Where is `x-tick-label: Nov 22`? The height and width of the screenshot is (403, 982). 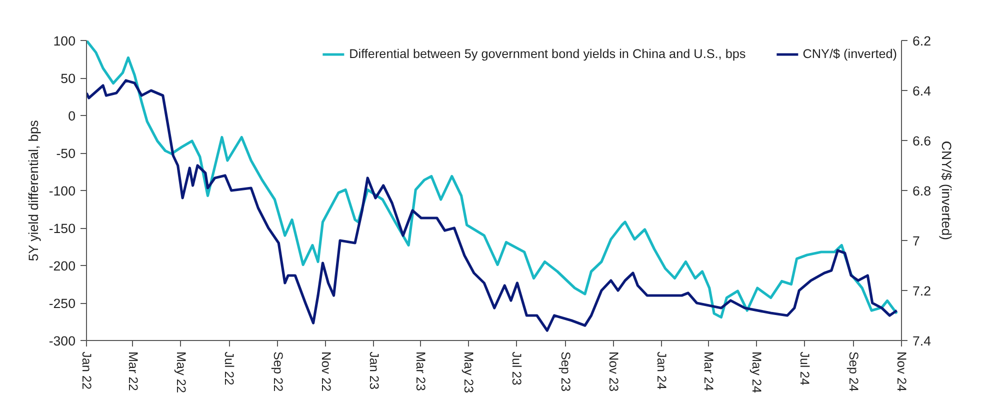 x-tick-label: Nov 22 is located at coordinates (325, 372).